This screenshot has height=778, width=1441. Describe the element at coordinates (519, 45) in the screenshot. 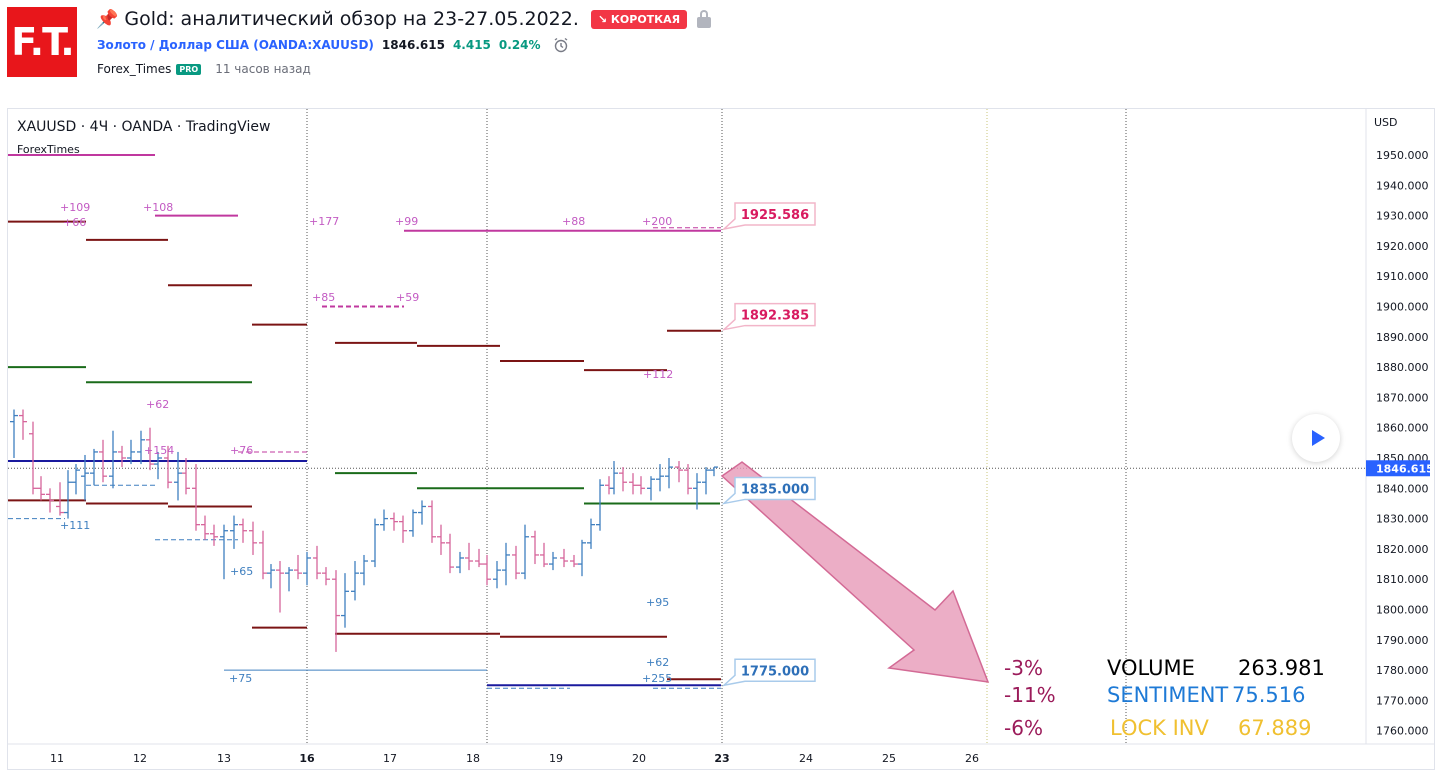

I see `symbol-change-pct: 0.24%` at that location.